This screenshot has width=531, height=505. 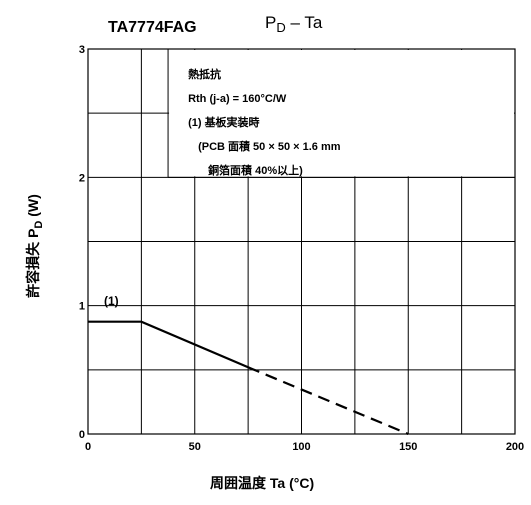 I want to click on x-tick-label: 50, so click(x=195, y=447).